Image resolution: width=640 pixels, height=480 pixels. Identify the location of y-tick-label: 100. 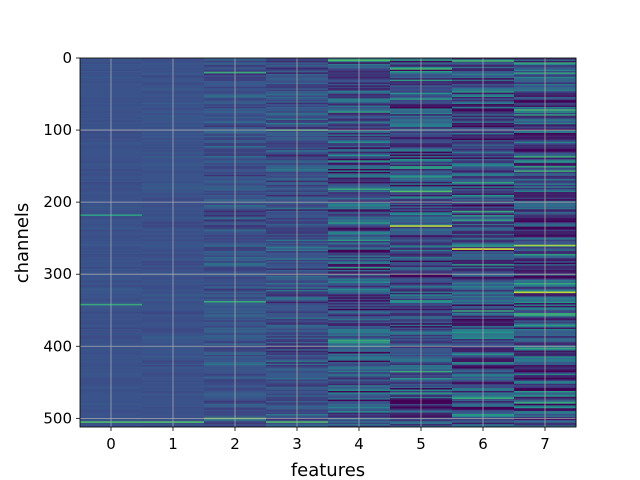
(57, 130).